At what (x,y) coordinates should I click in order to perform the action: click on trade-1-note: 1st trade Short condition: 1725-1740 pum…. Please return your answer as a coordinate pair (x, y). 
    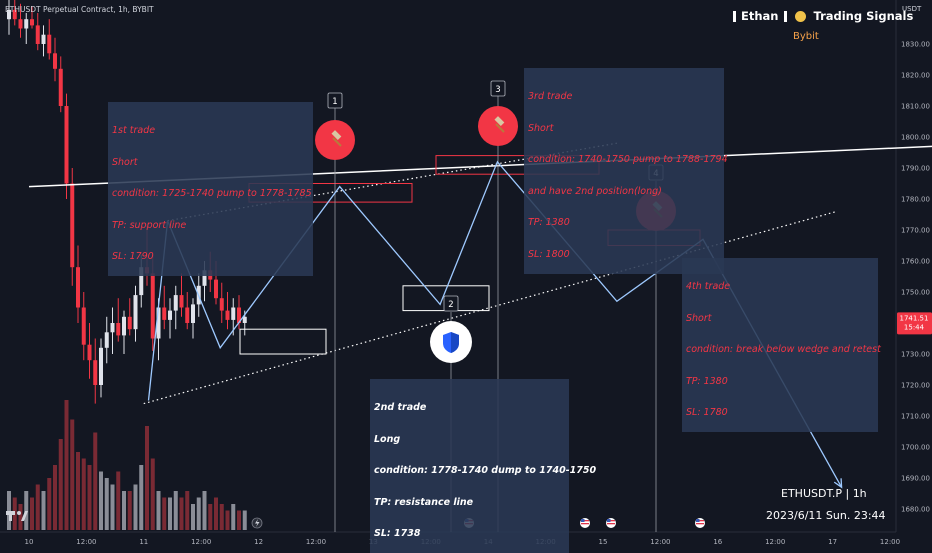
    Looking at the image, I should click on (210, 189).